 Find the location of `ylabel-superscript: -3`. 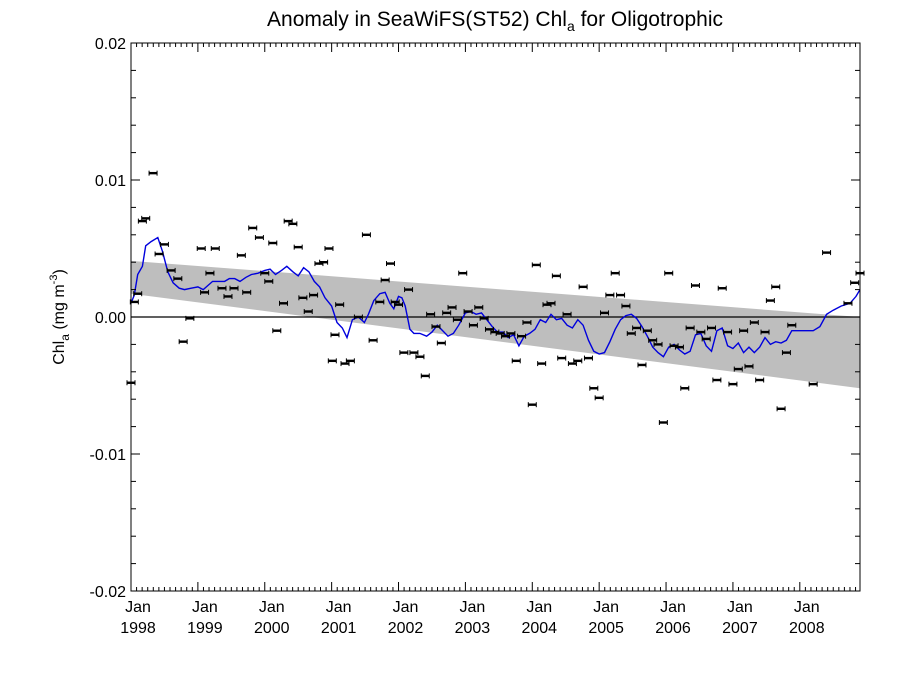

ylabel-superscript: -3 is located at coordinates (54, 280).